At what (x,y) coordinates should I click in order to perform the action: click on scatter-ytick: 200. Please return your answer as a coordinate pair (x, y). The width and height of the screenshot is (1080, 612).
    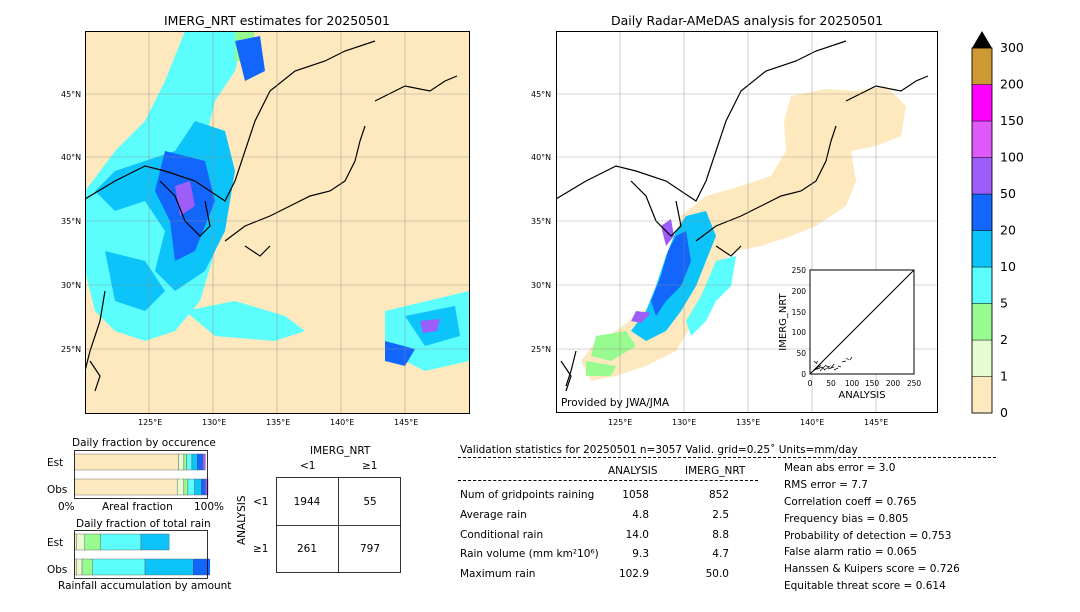
    Looking at the image, I should click on (799, 291).